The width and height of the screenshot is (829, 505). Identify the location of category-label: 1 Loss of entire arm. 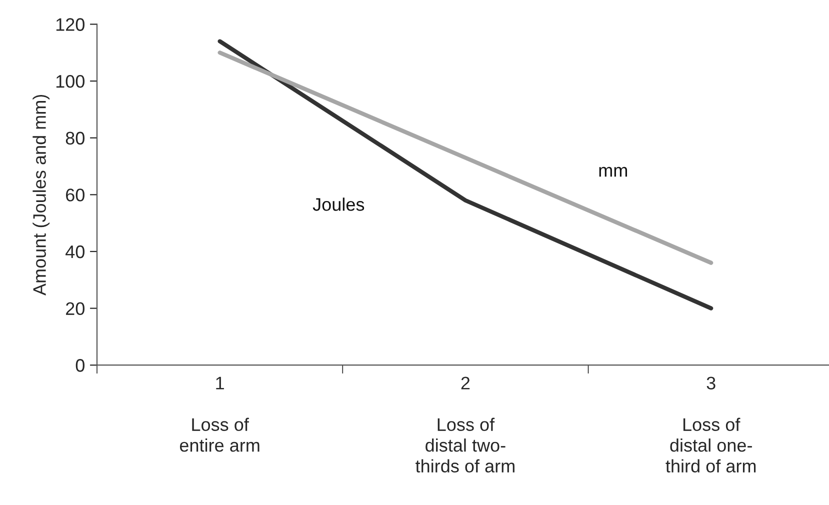
(220, 414).